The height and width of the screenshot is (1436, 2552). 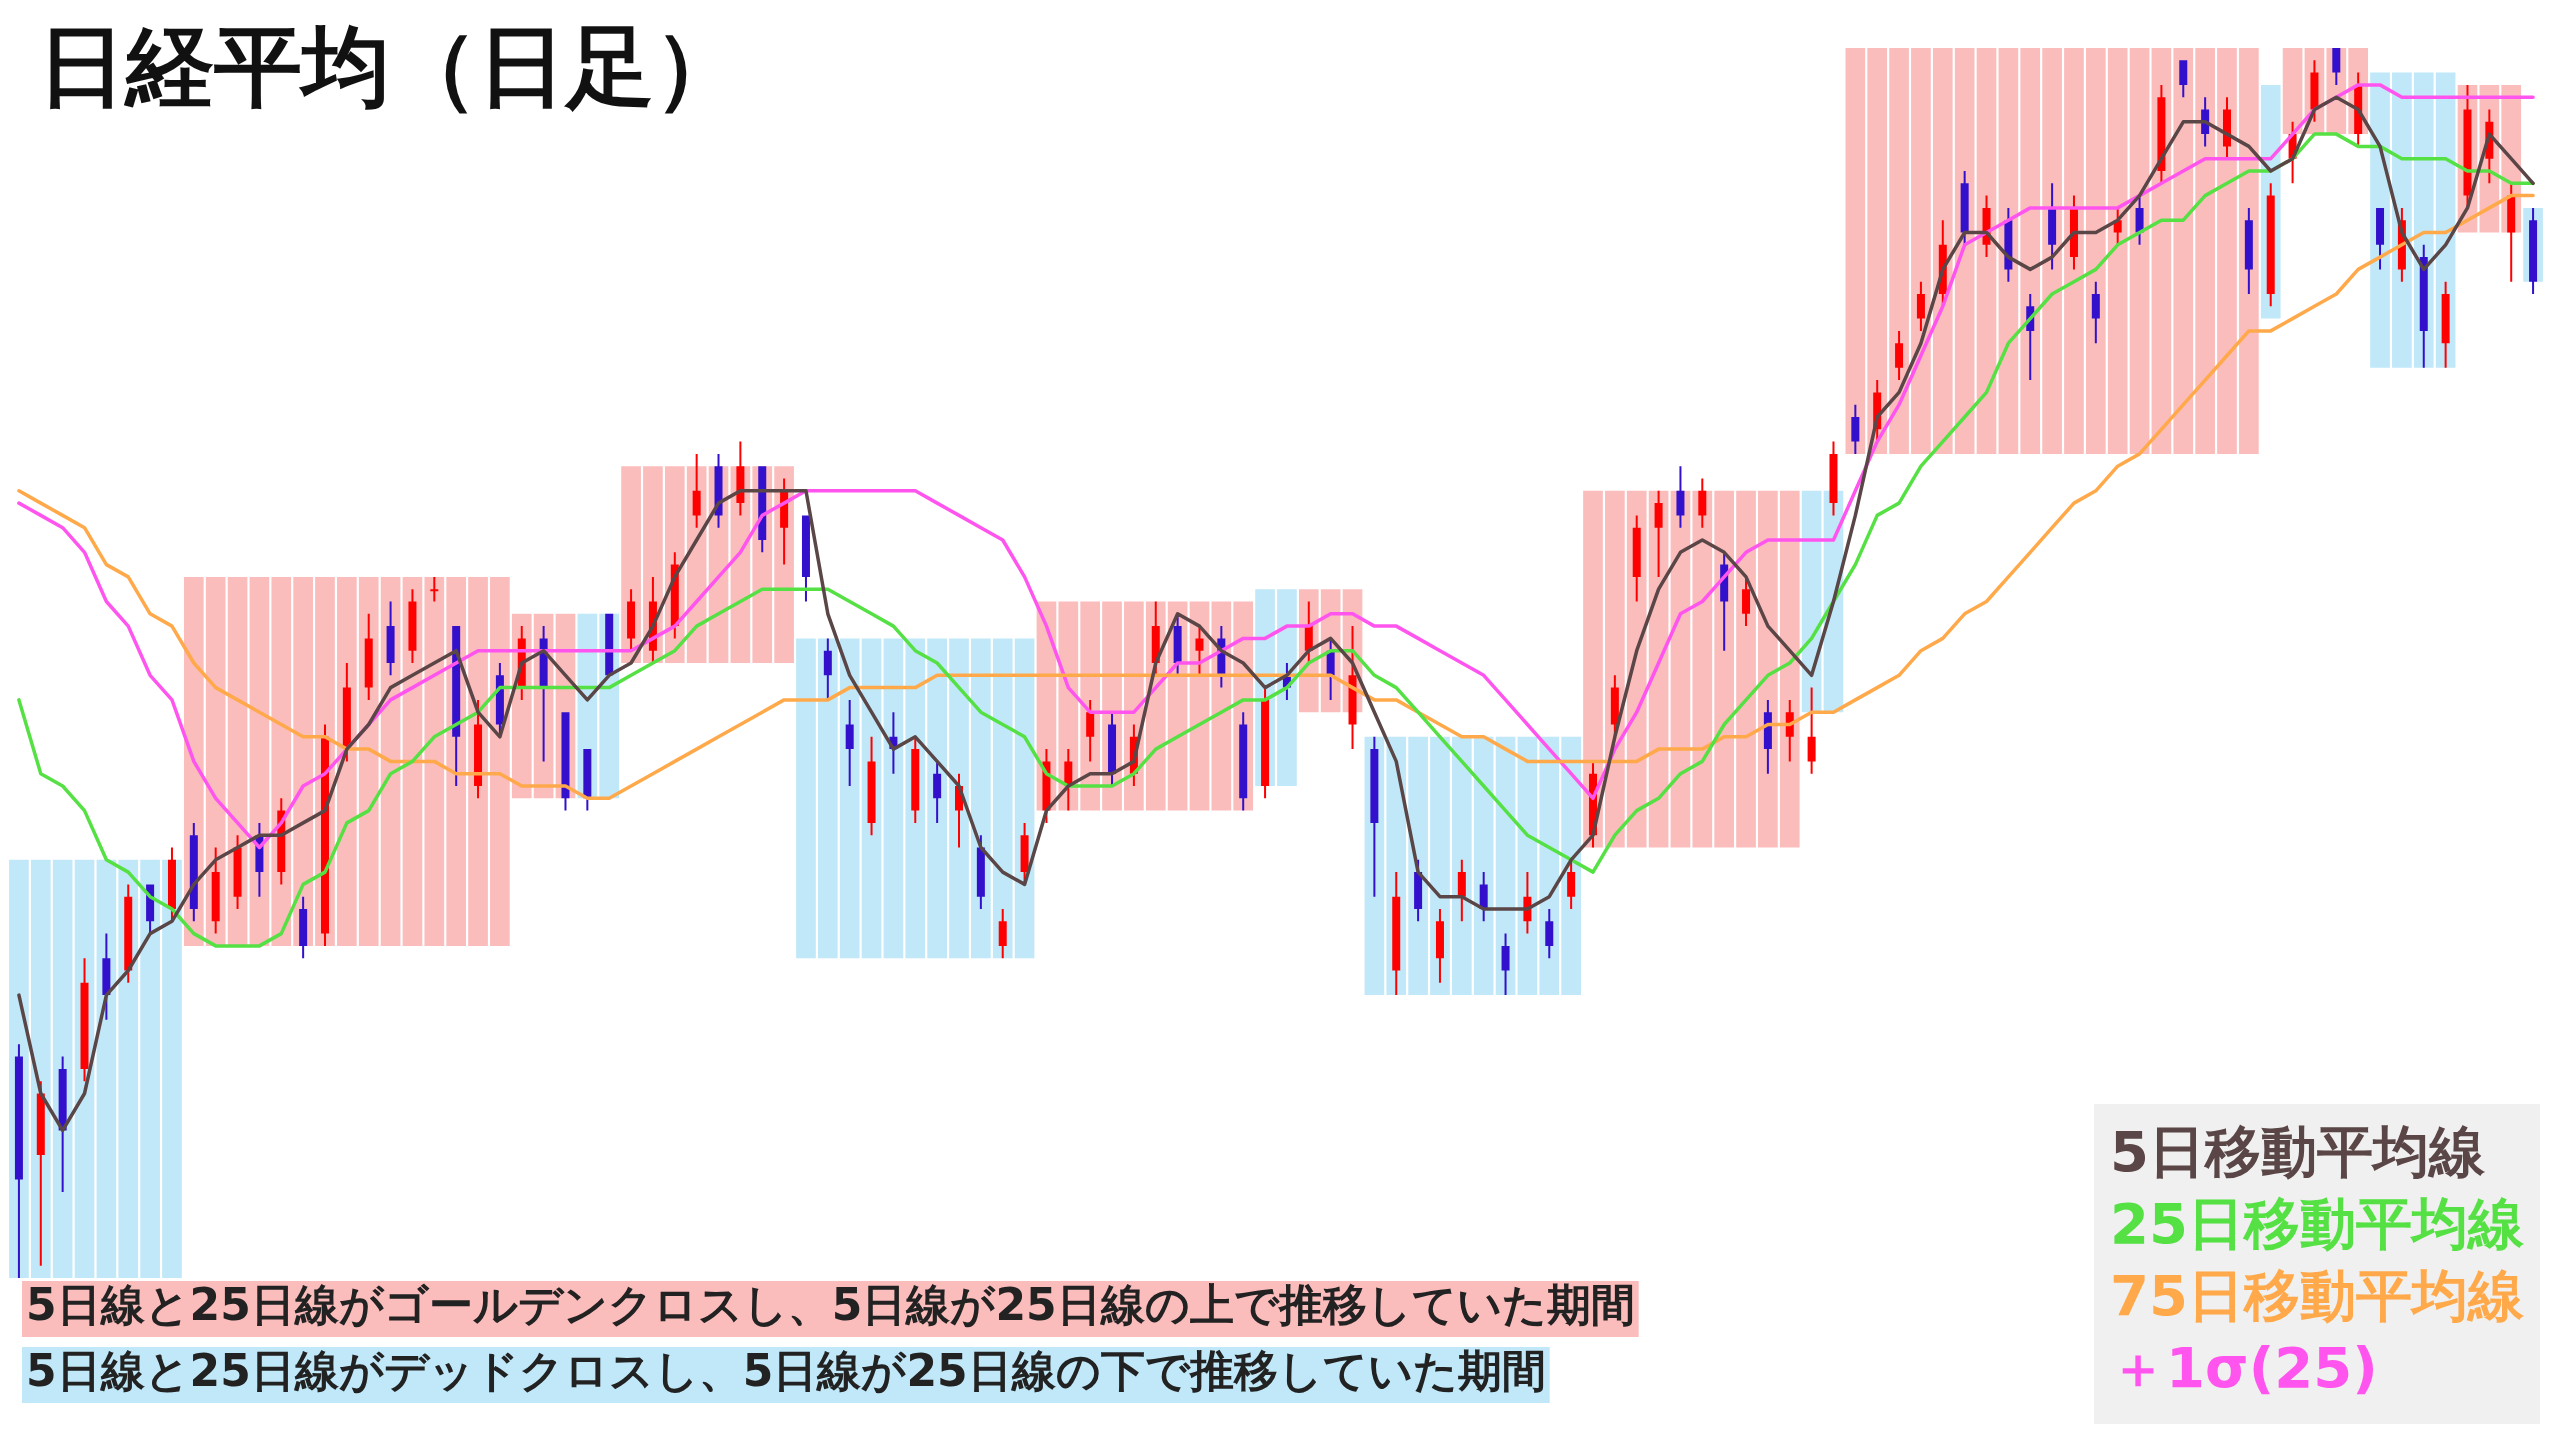 What do you see at coordinates (830, 1305) in the screenshot?
I see `text: 5日線と25日線がゴールデンクロスし、5日線が25日線の上で推移していた期間` at bounding box center [830, 1305].